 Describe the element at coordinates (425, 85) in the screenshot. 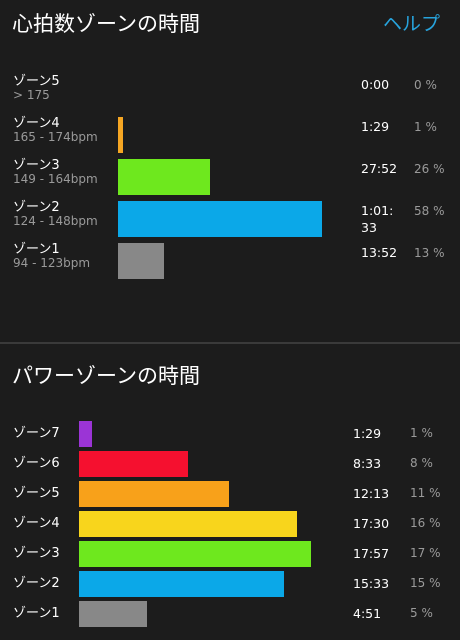

I see `zone-percent: 0 %` at that location.